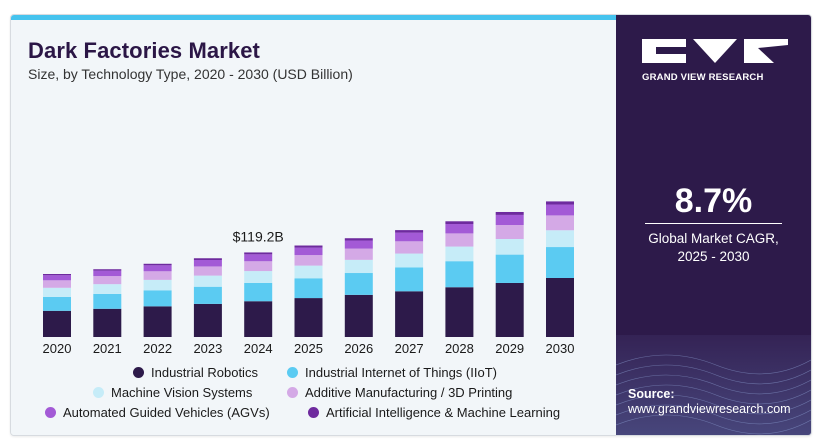 The image size is (819, 441). I want to click on cagr-divider, so click(713, 223).